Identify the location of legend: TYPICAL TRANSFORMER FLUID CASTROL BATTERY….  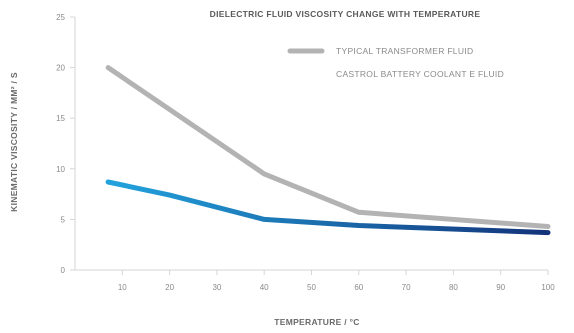
(395, 62).